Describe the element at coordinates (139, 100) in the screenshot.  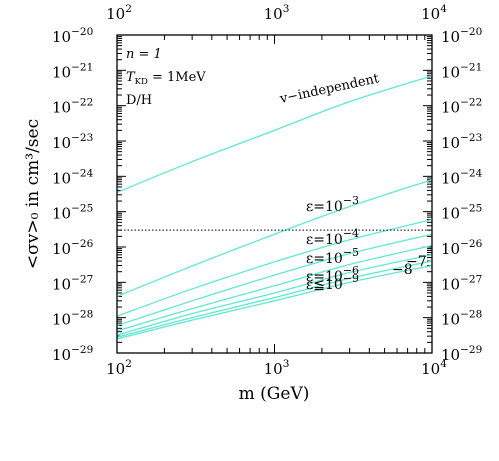
I see `annotation-constraint: D/H` at that location.